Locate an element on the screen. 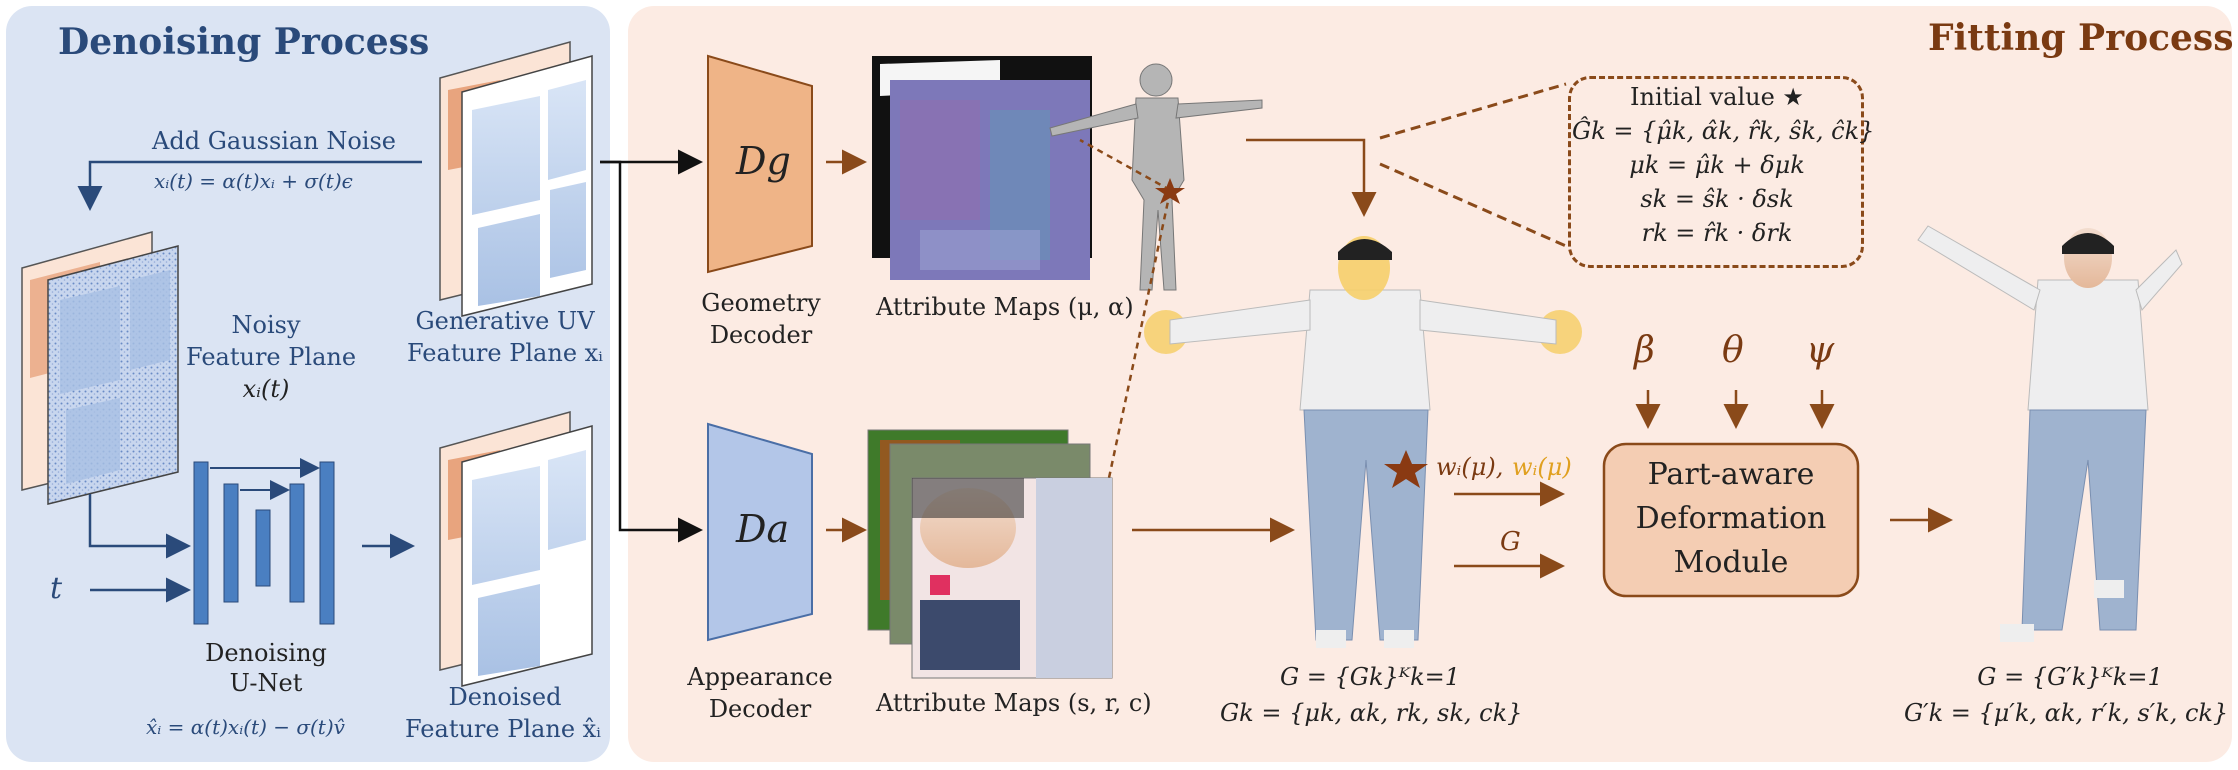 This screenshot has height=770, width=2238. init-eq-2: μk = μ̂k + δμk is located at coordinates (1717, 165).